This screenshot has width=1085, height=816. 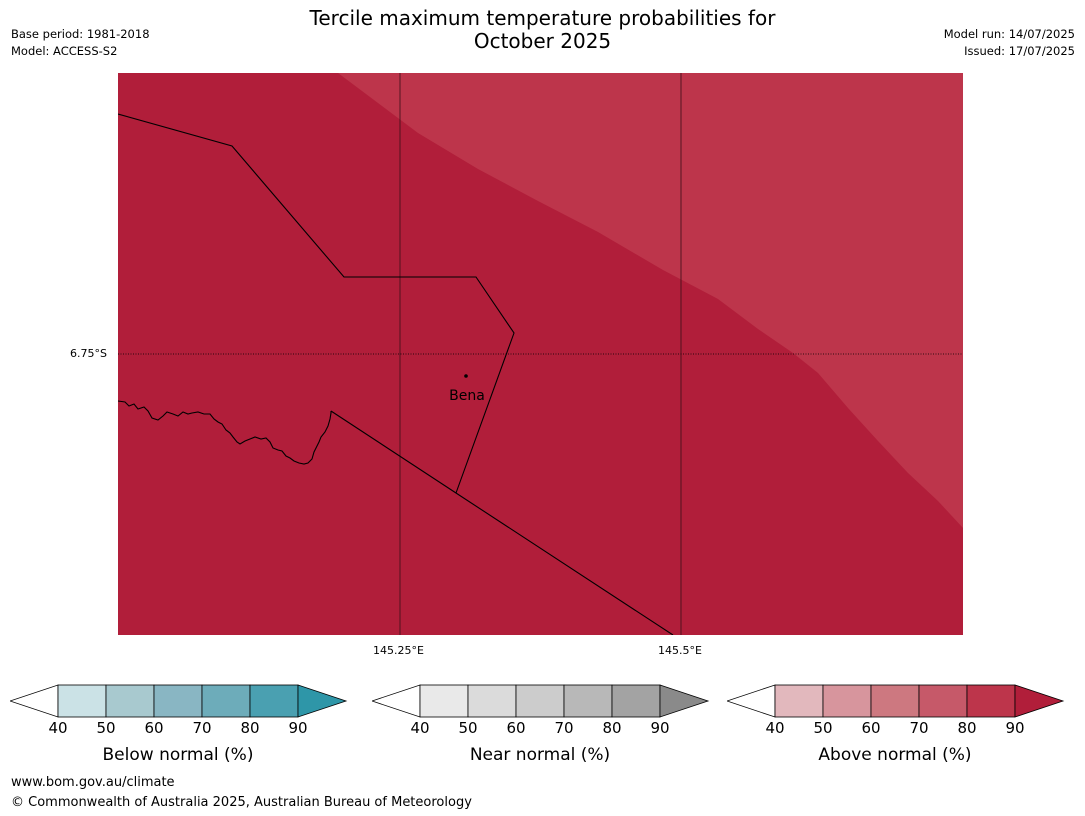 I want to click on latitude-label: 6.75°S, so click(x=88, y=353).